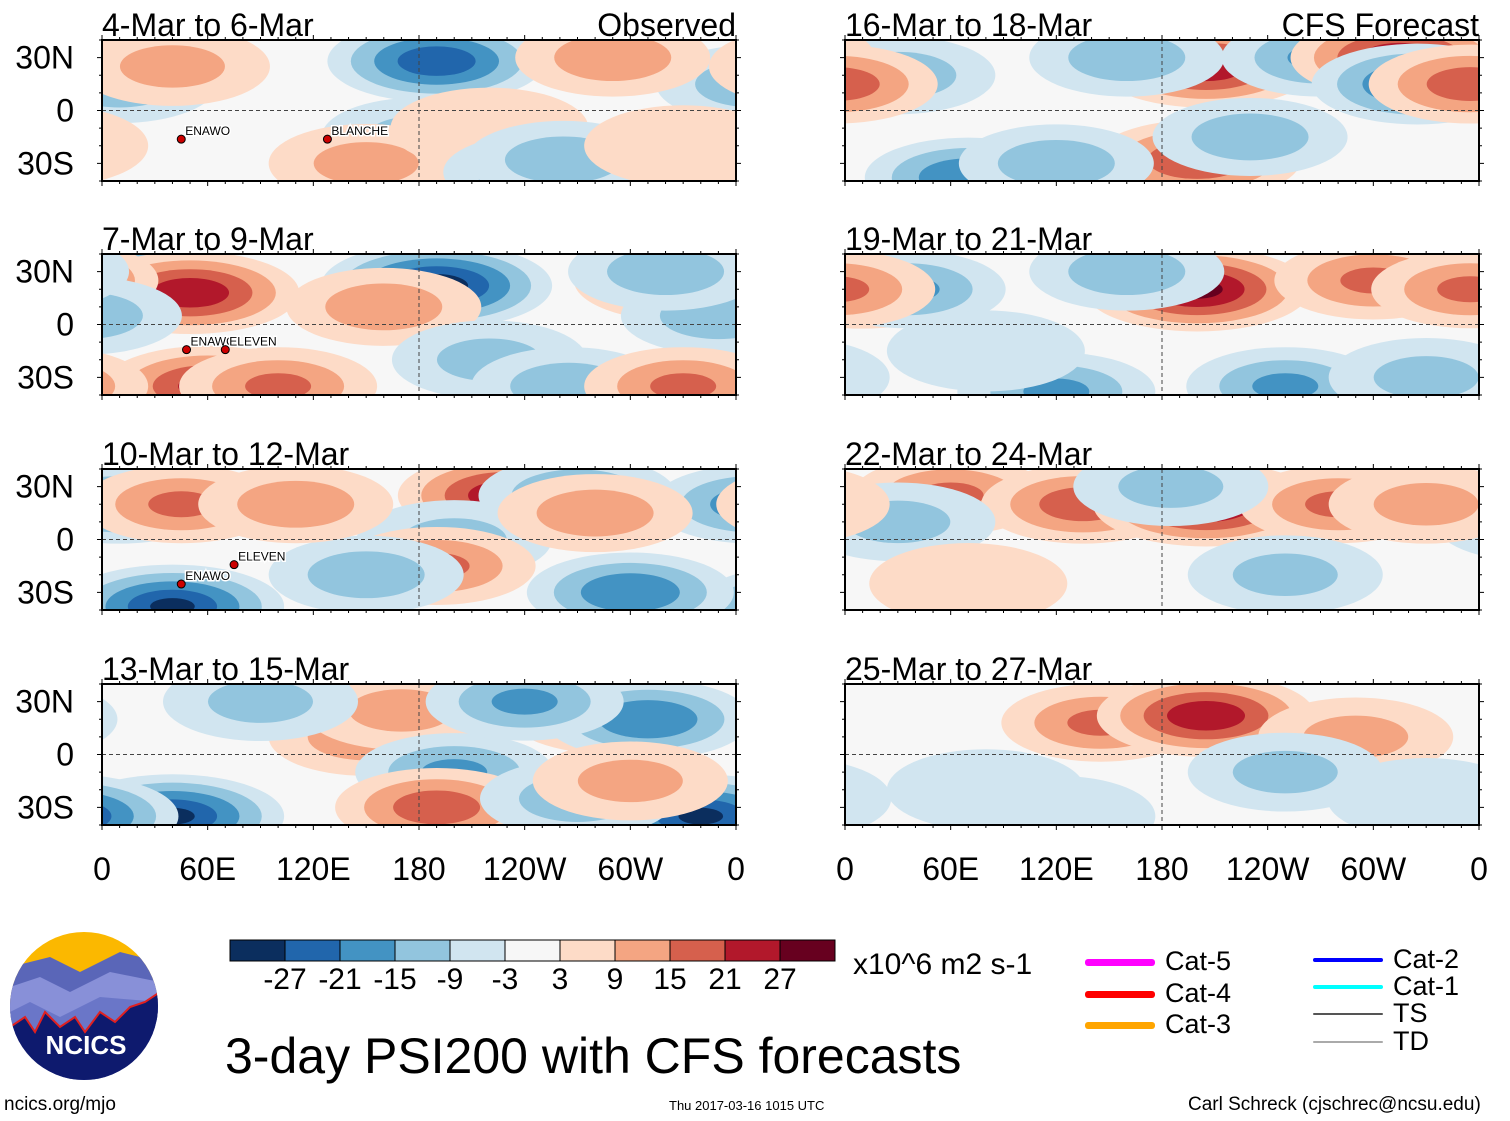  Describe the element at coordinates (226, 454) in the screenshot. I see `panel-title: 10-Mar to 12-Mar` at that location.